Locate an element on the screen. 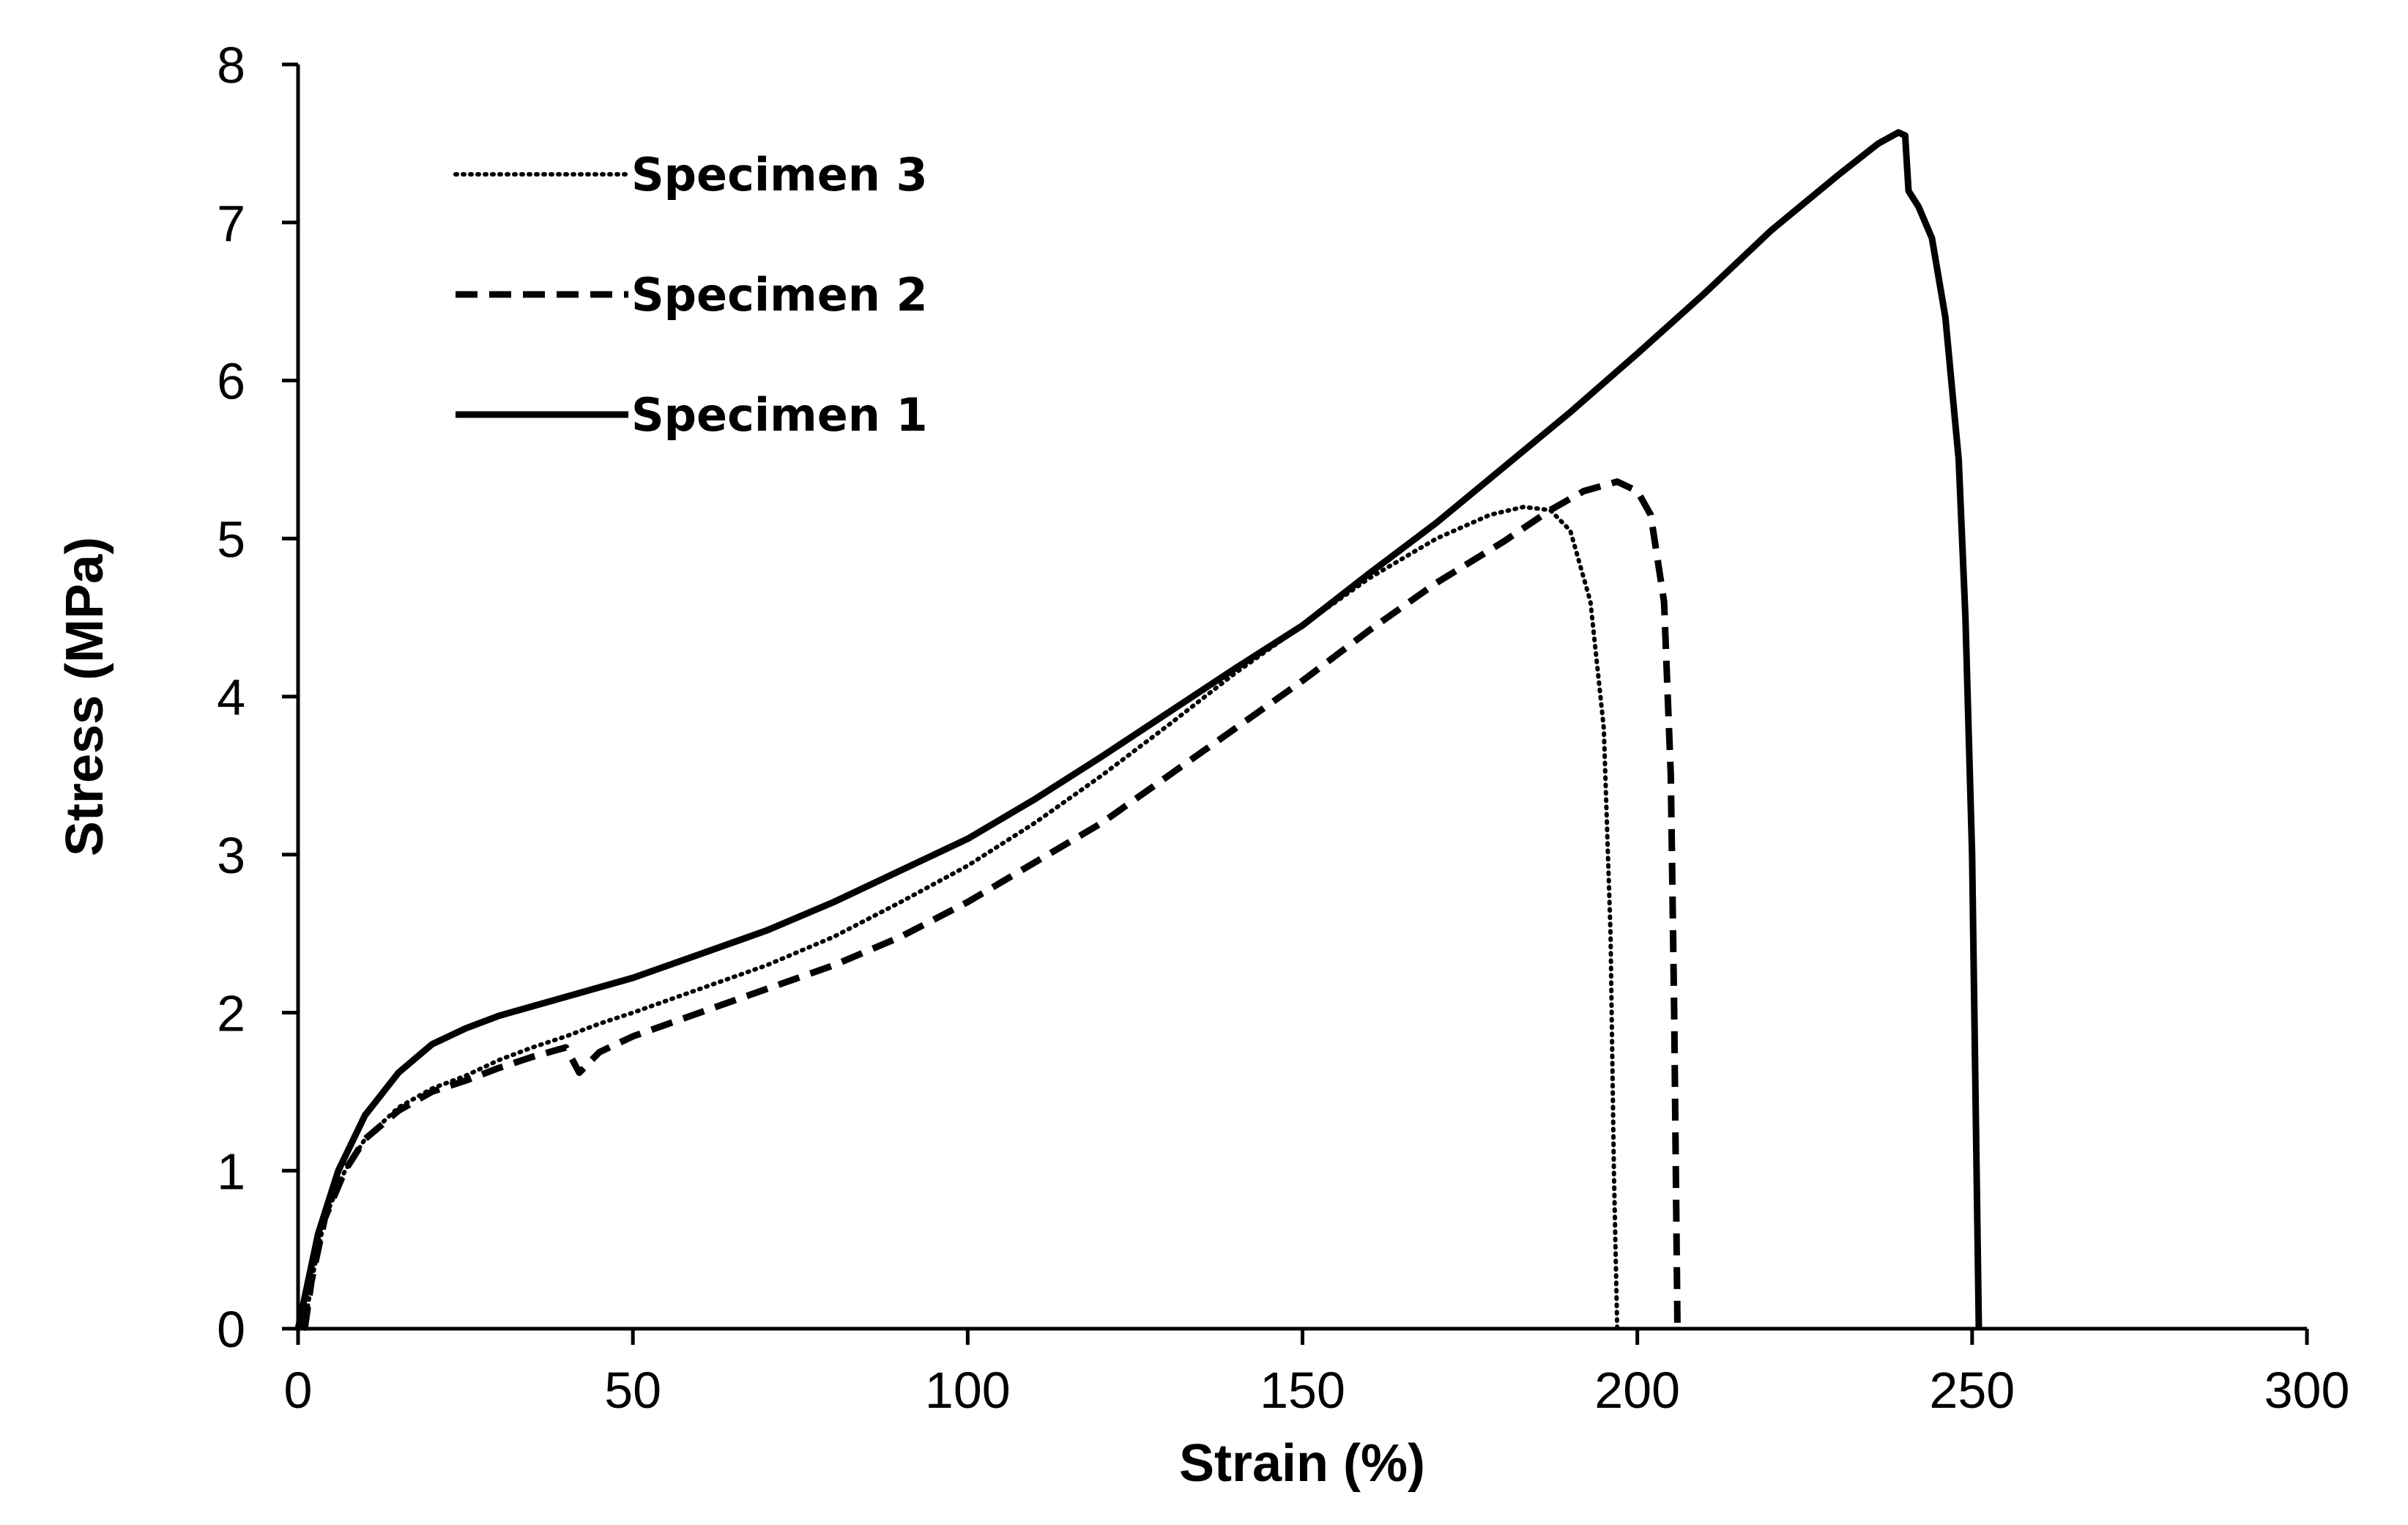 The height and width of the screenshot is (1525, 2408). x-axis-title: Strain (%) is located at coordinates (1302, 1463).